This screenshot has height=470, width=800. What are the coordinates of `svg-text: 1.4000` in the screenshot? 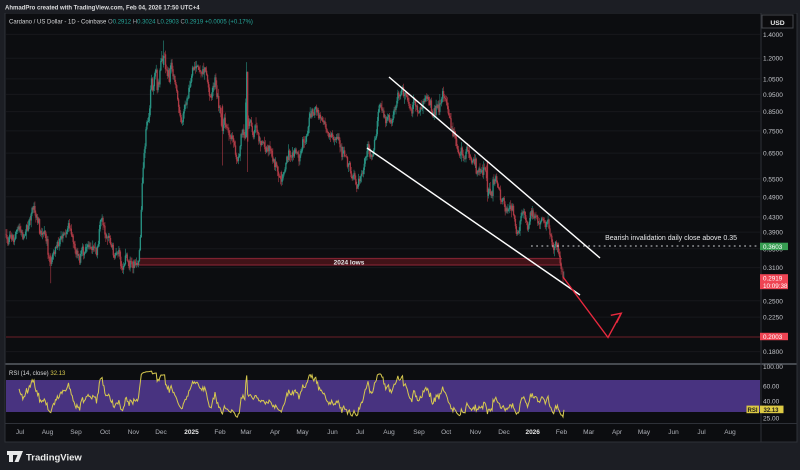 It's located at (773, 35).